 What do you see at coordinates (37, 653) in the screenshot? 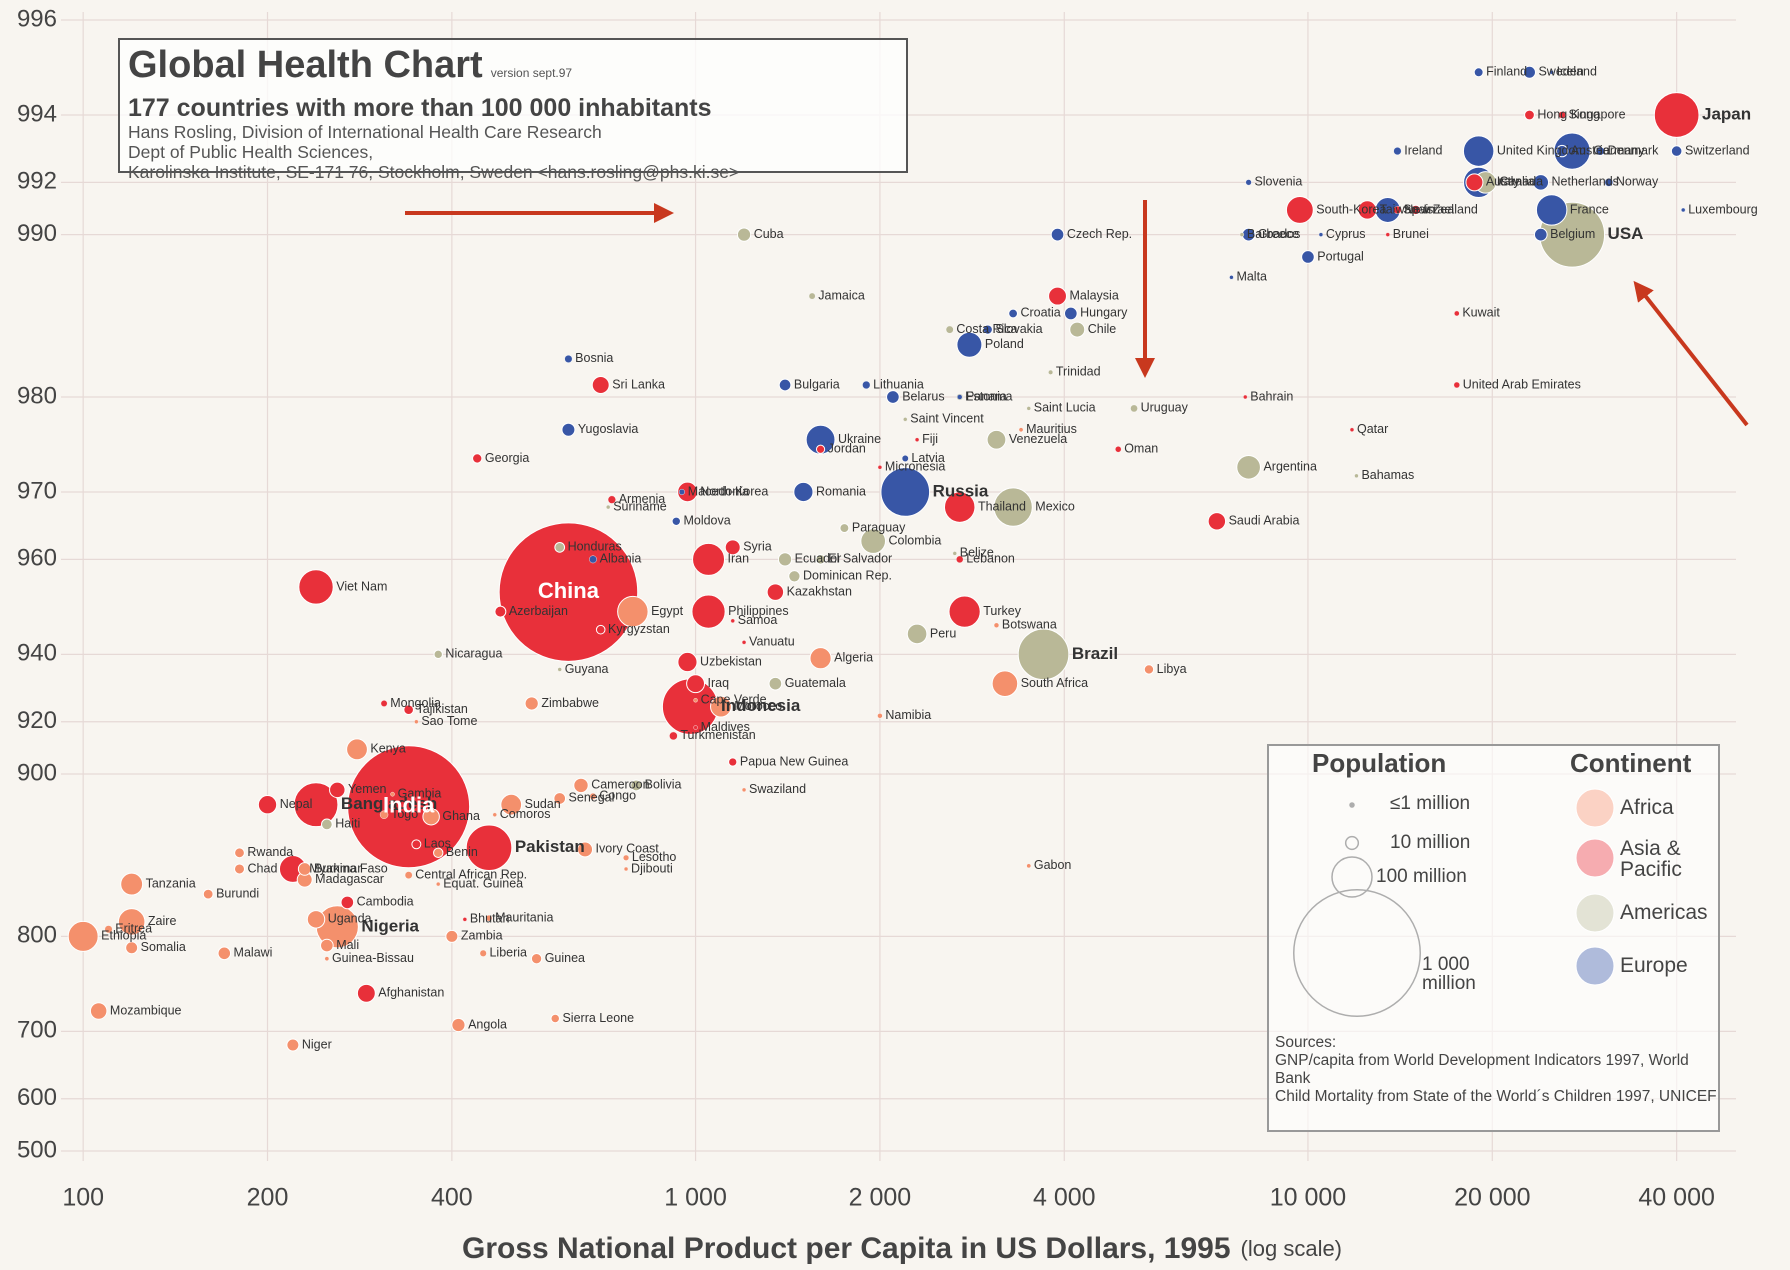
I see `y-tick-label: 940` at bounding box center [37, 653].